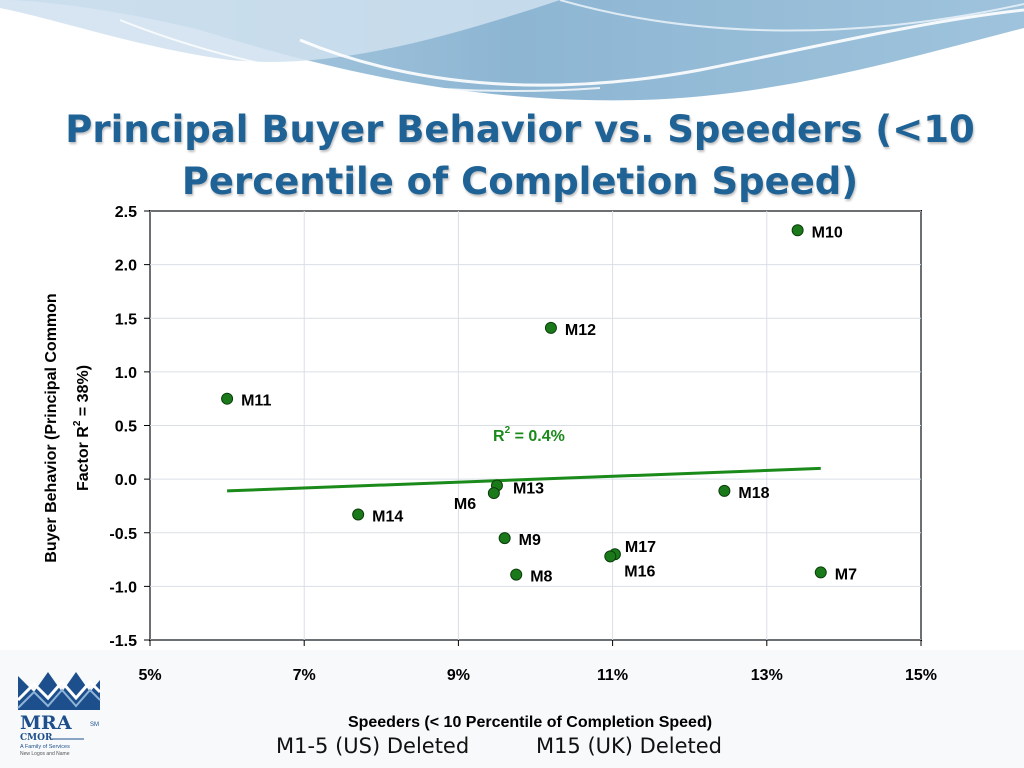 The height and width of the screenshot is (768, 1024). I want to click on data-point-m11, so click(227, 398).